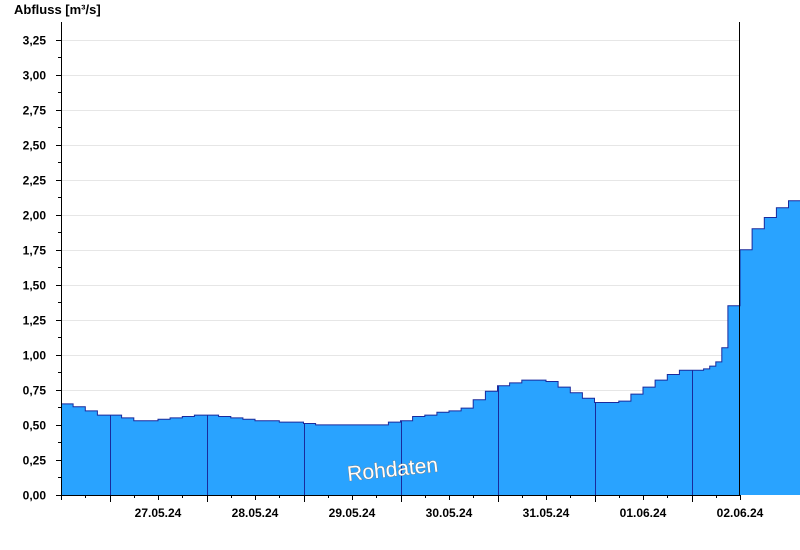 The image size is (800, 550). What do you see at coordinates (546, 513) in the screenshot?
I see `x-tick-label: 31.05.24` at bounding box center [546, 513].